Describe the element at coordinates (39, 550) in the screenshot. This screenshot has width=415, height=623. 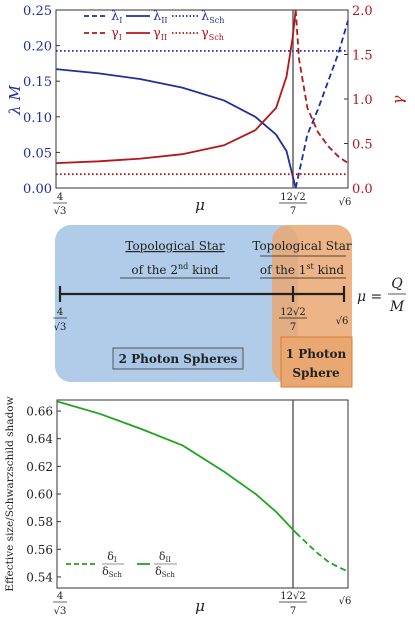
I see `bottom-y-tick-label: 0.56` at that location.